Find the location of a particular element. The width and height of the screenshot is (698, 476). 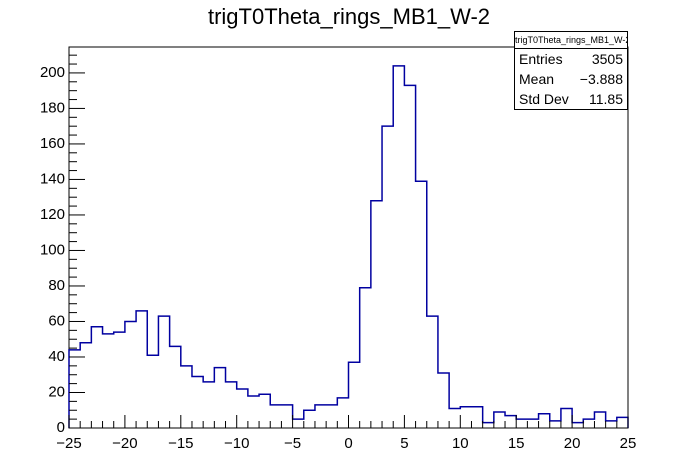

x-tick-label: −25 is located at coordinates (68, 443).